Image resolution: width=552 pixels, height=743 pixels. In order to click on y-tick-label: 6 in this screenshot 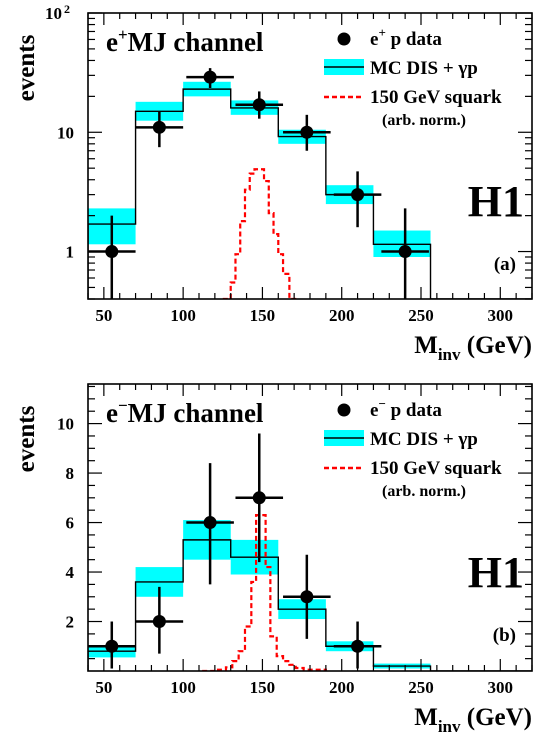, I will do `click(70, 523)`.